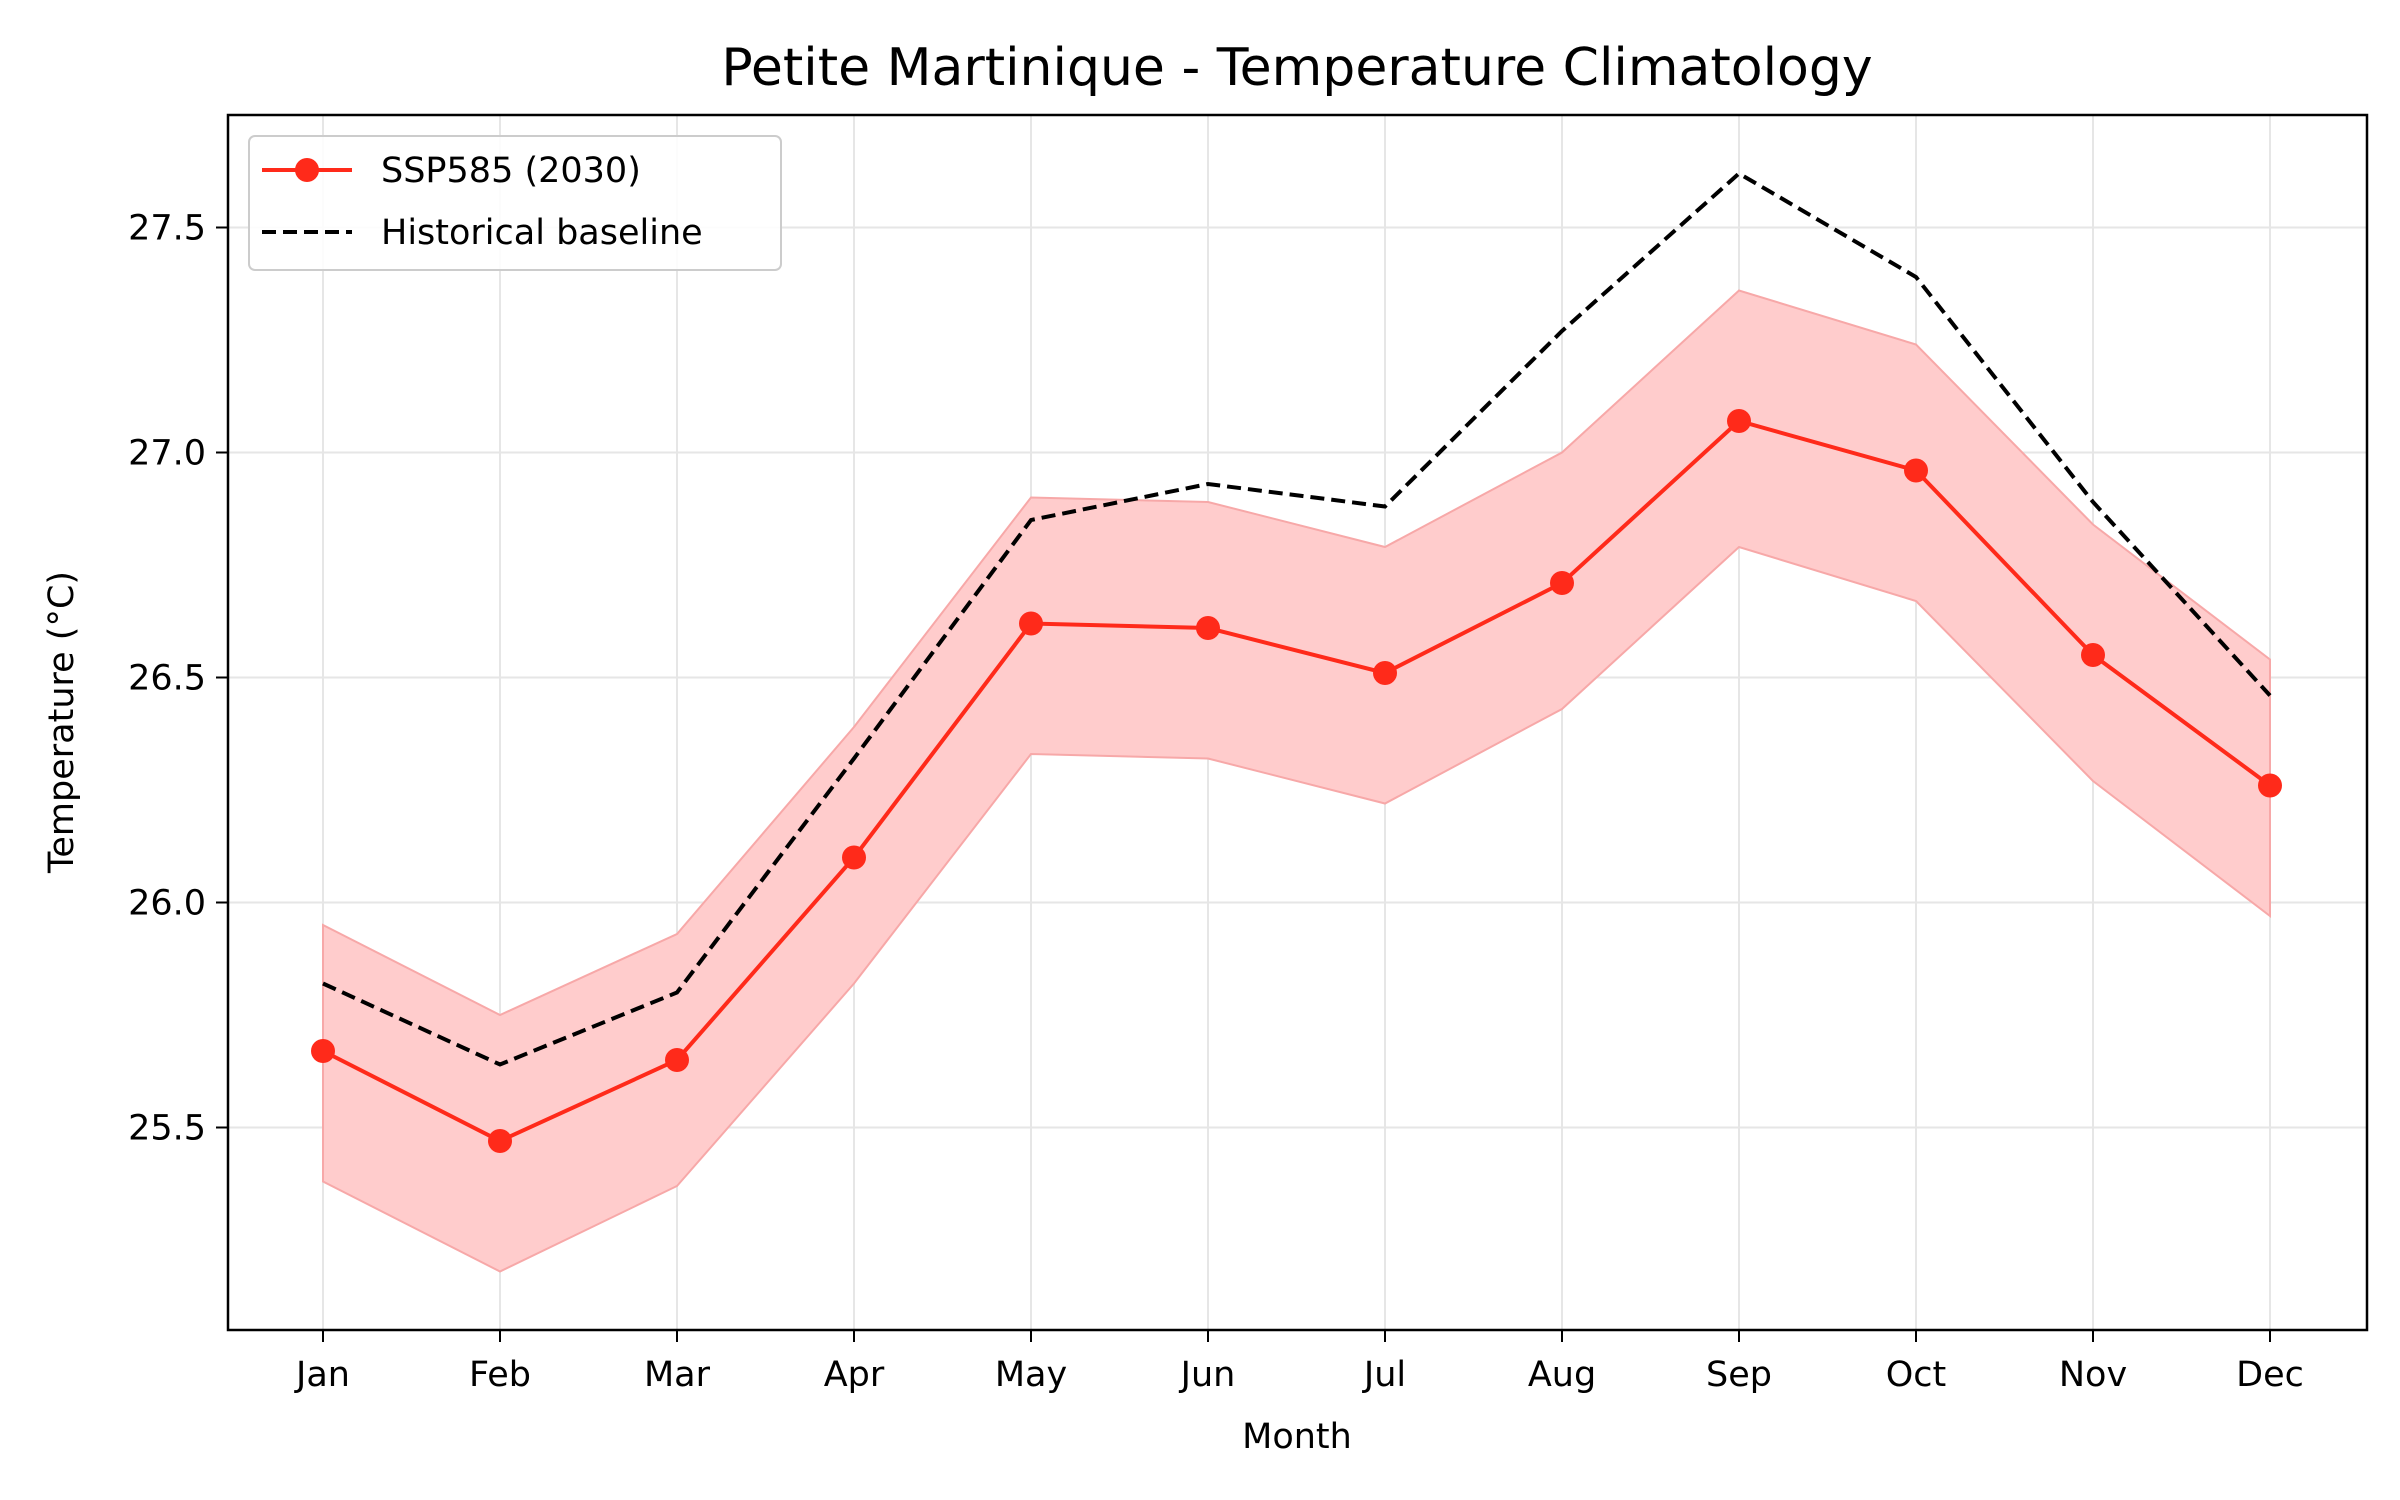  Describe the element at coordinates (1739, 1375) in the screenshot. I see `x-tick-label: Sep` at that location.